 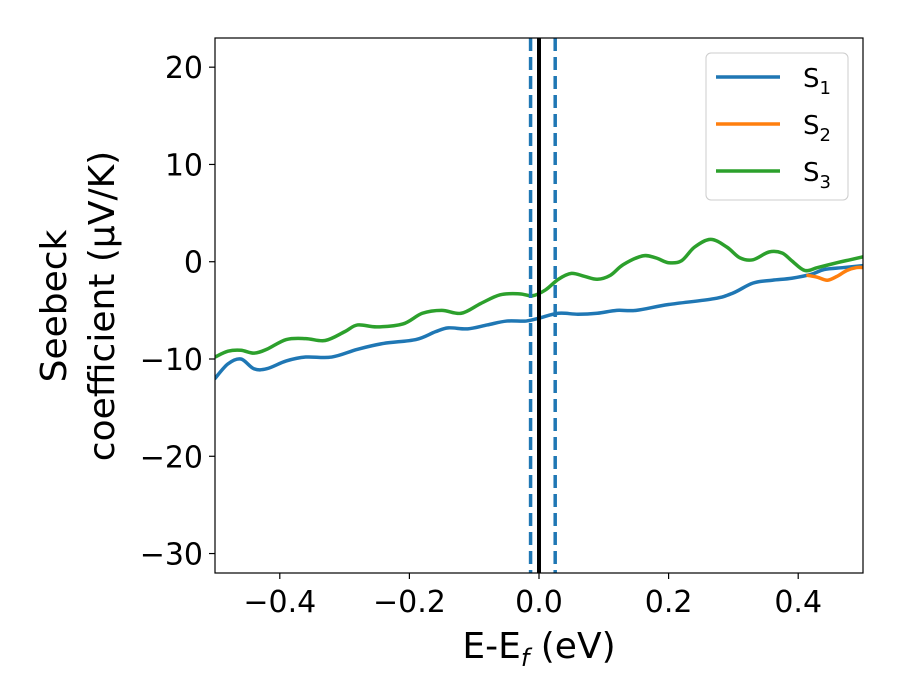 What do you see at coordinates (171, 555) in the screenshot?
I see `y-tick-label: −30` at bounding box center [171, 555].